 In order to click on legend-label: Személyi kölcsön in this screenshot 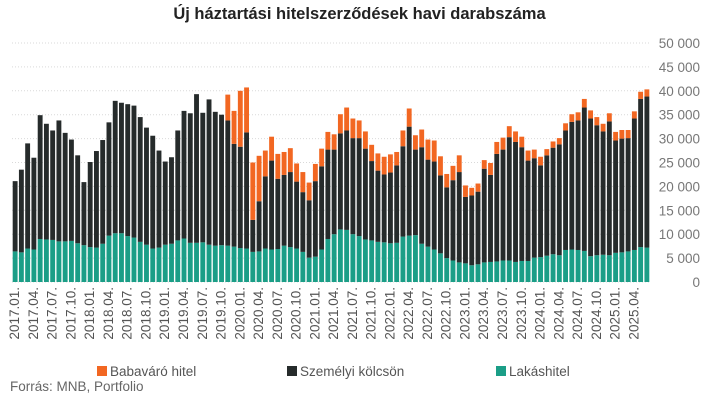, I will do `click(352, 371)`.